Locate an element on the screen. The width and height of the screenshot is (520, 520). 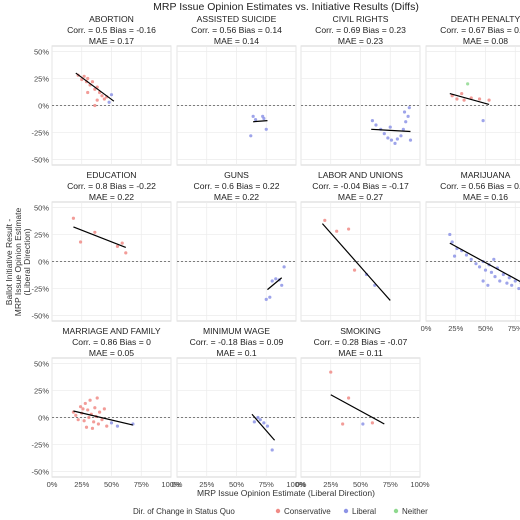
panel-stats: Corr. = -0.04 Bias = -0.17 is located at coordinates (360, 186).